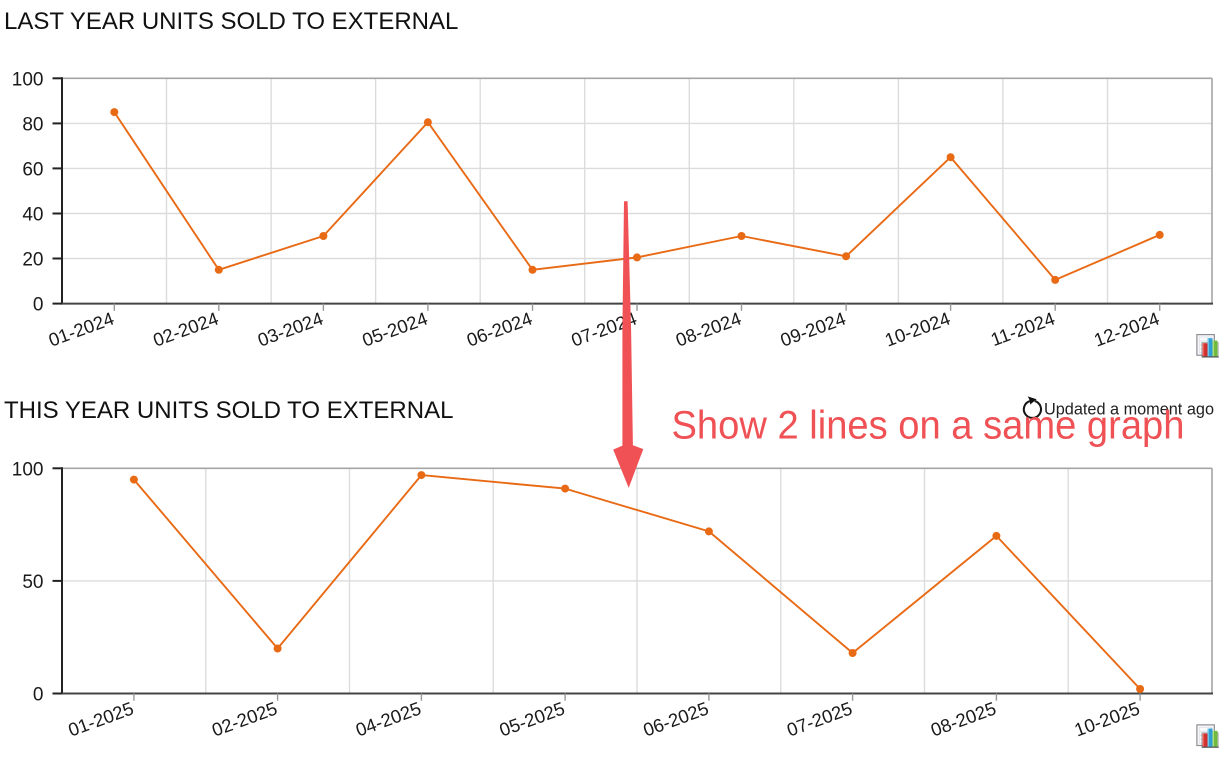  I want to click on svg-text: 40, so click(32, 215).